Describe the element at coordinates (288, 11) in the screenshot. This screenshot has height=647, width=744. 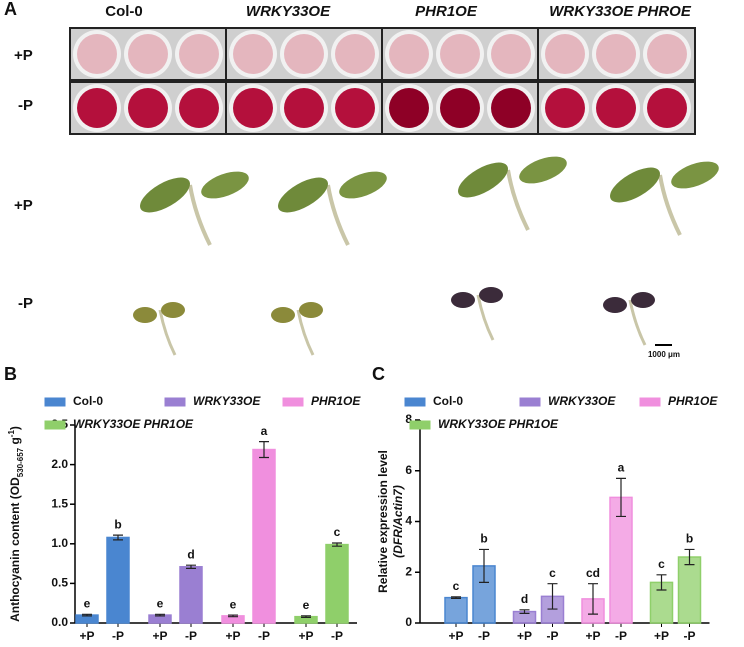
I see `column-label: WRKY33OE` at that location.